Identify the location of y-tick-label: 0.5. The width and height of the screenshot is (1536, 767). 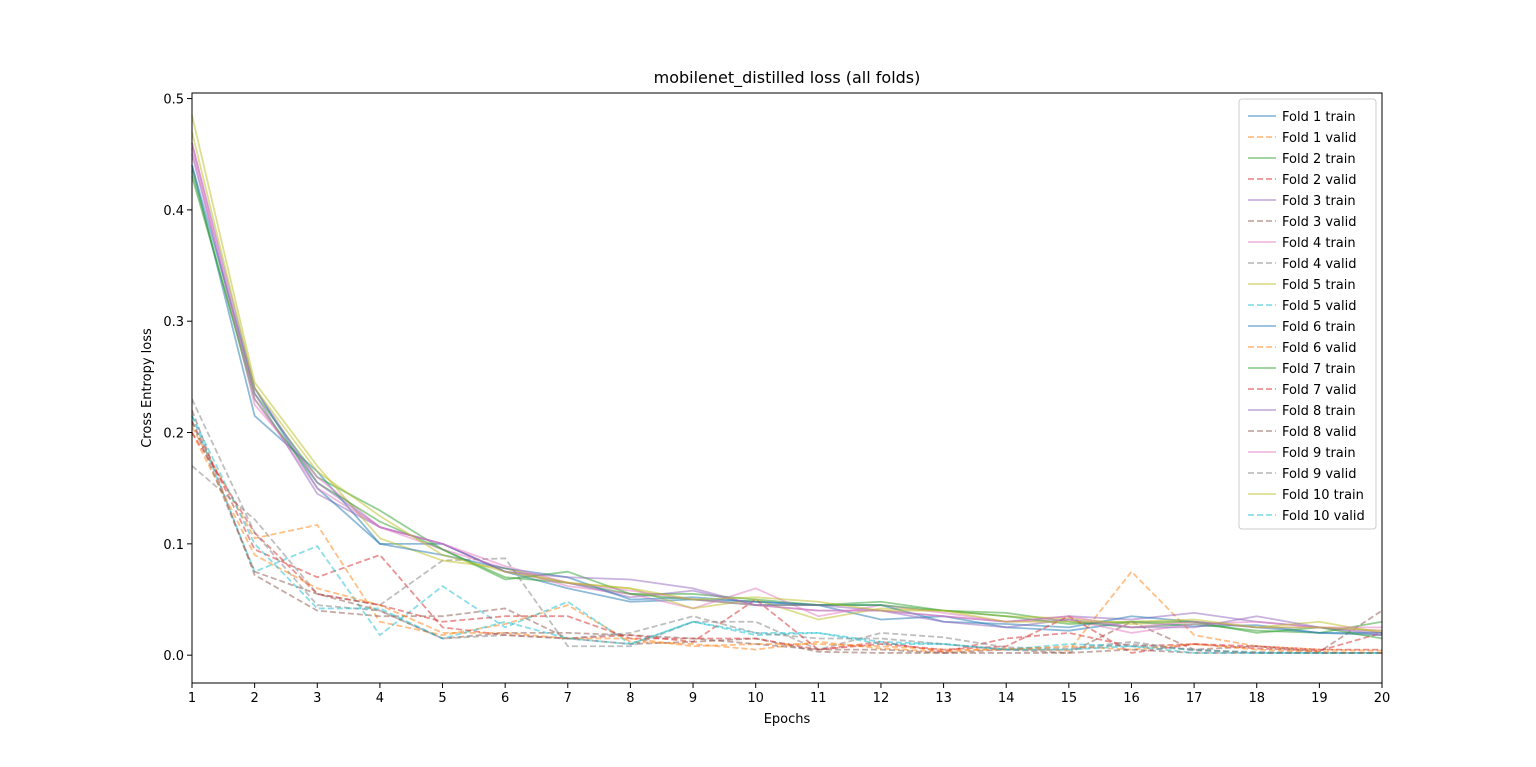
(173, 100).